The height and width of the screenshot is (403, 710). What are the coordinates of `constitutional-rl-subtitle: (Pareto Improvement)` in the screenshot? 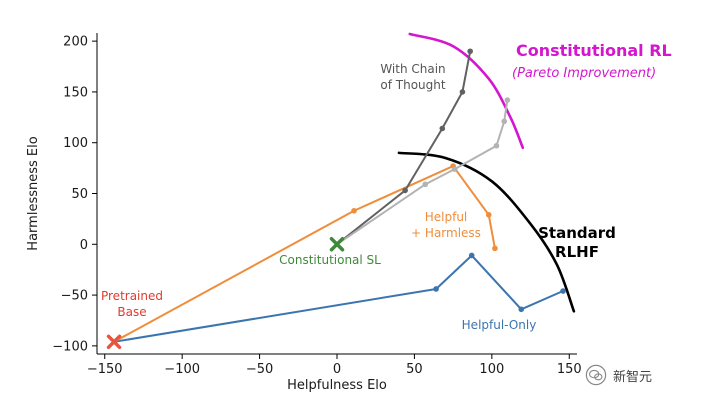 It's located at (584, 73).